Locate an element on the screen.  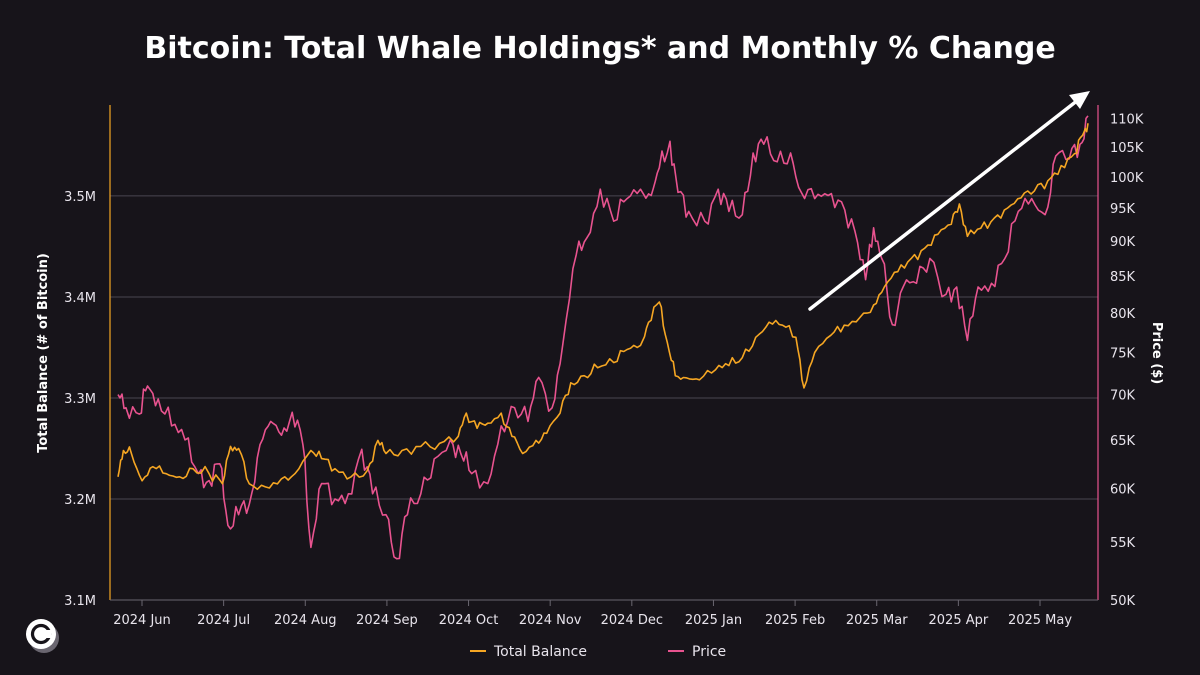
legend-label-total-balance: Total Balance is located at coordinates (540, 652).